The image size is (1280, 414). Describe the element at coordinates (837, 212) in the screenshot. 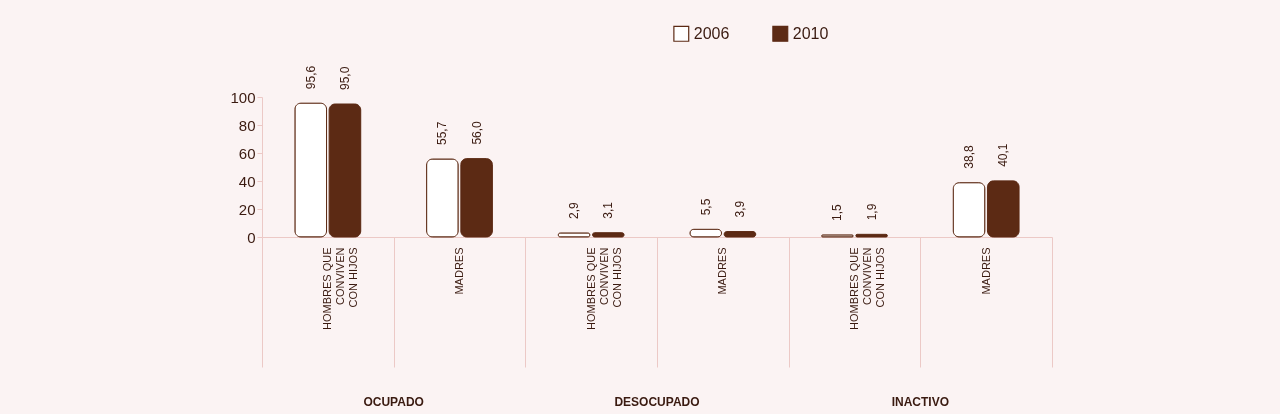

I see `data-label: 1,5` at that location.